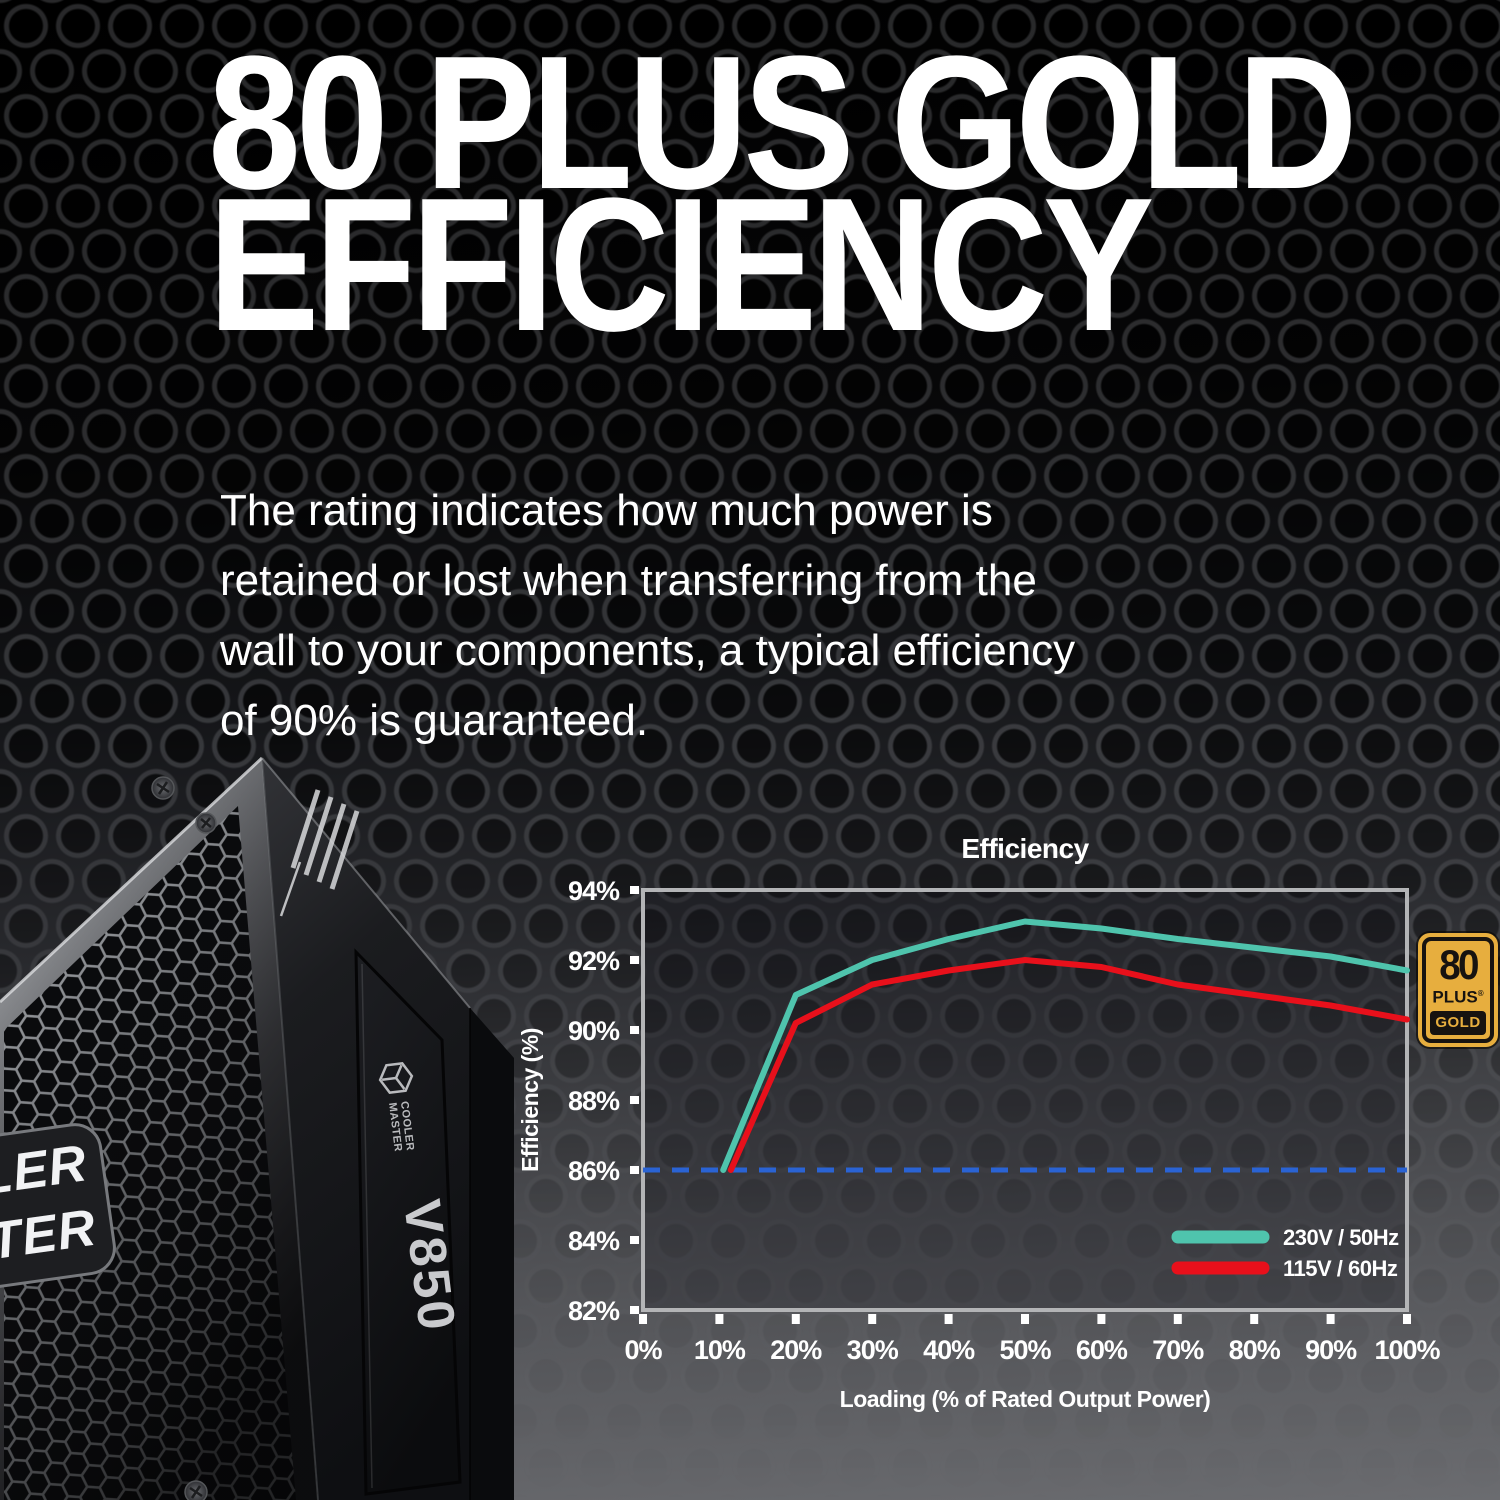 The width and height of the screenshot is (1500, 1500). I want to click on description-line: of 90% is guaranteed., so click(434, 720).